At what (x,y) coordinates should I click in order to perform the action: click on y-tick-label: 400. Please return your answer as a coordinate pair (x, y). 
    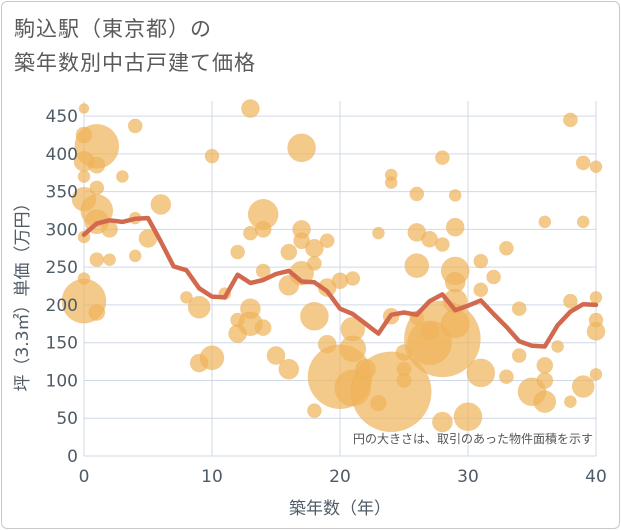
    Looking at the image, I should click on (62, 155).